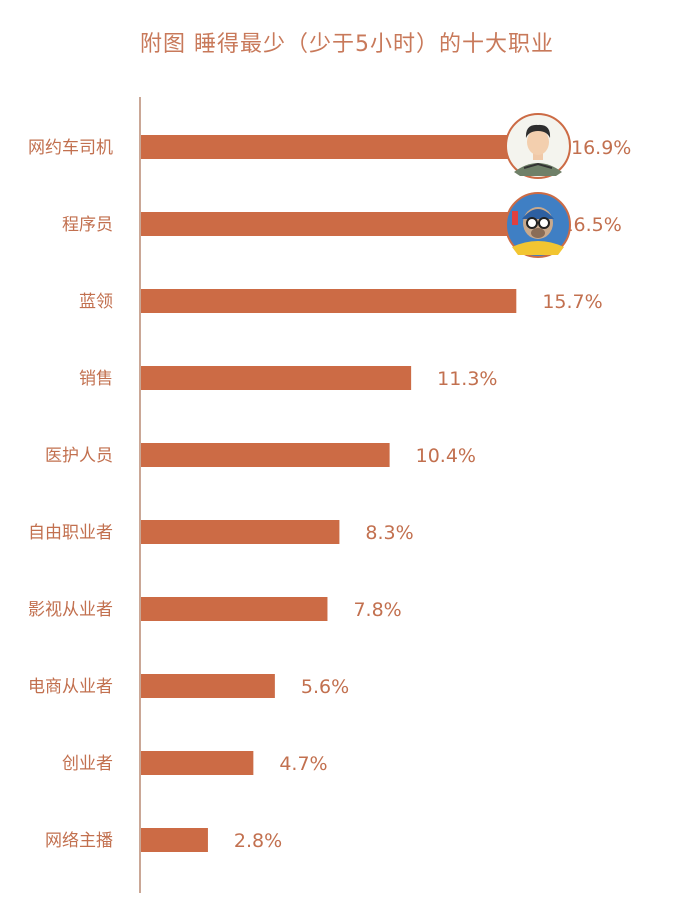 This screenshot has height=904, width=694. I want to click on programmer-avatar-icon, so click(538, 225).